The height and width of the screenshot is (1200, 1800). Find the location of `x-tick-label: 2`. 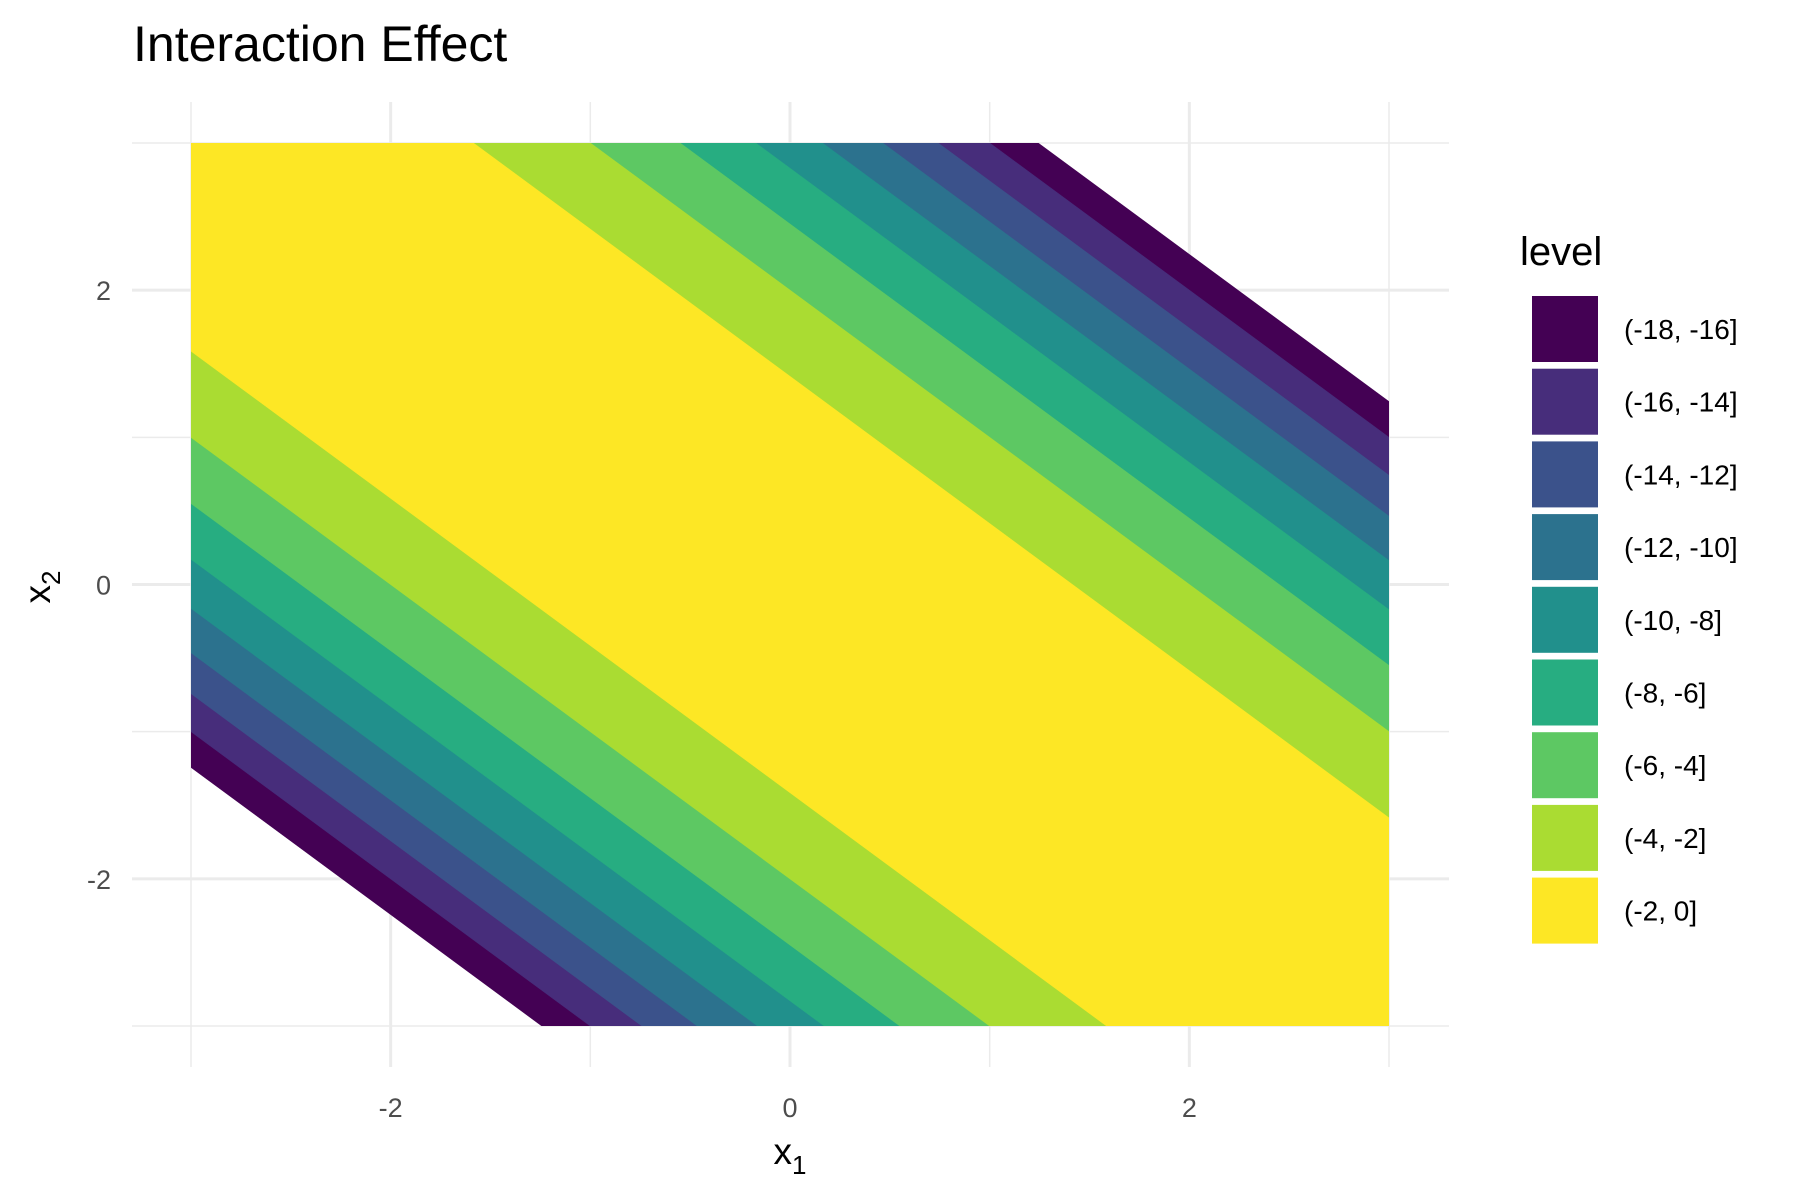

x-tick-label: 2 is located at coordinates (1189, 1108).